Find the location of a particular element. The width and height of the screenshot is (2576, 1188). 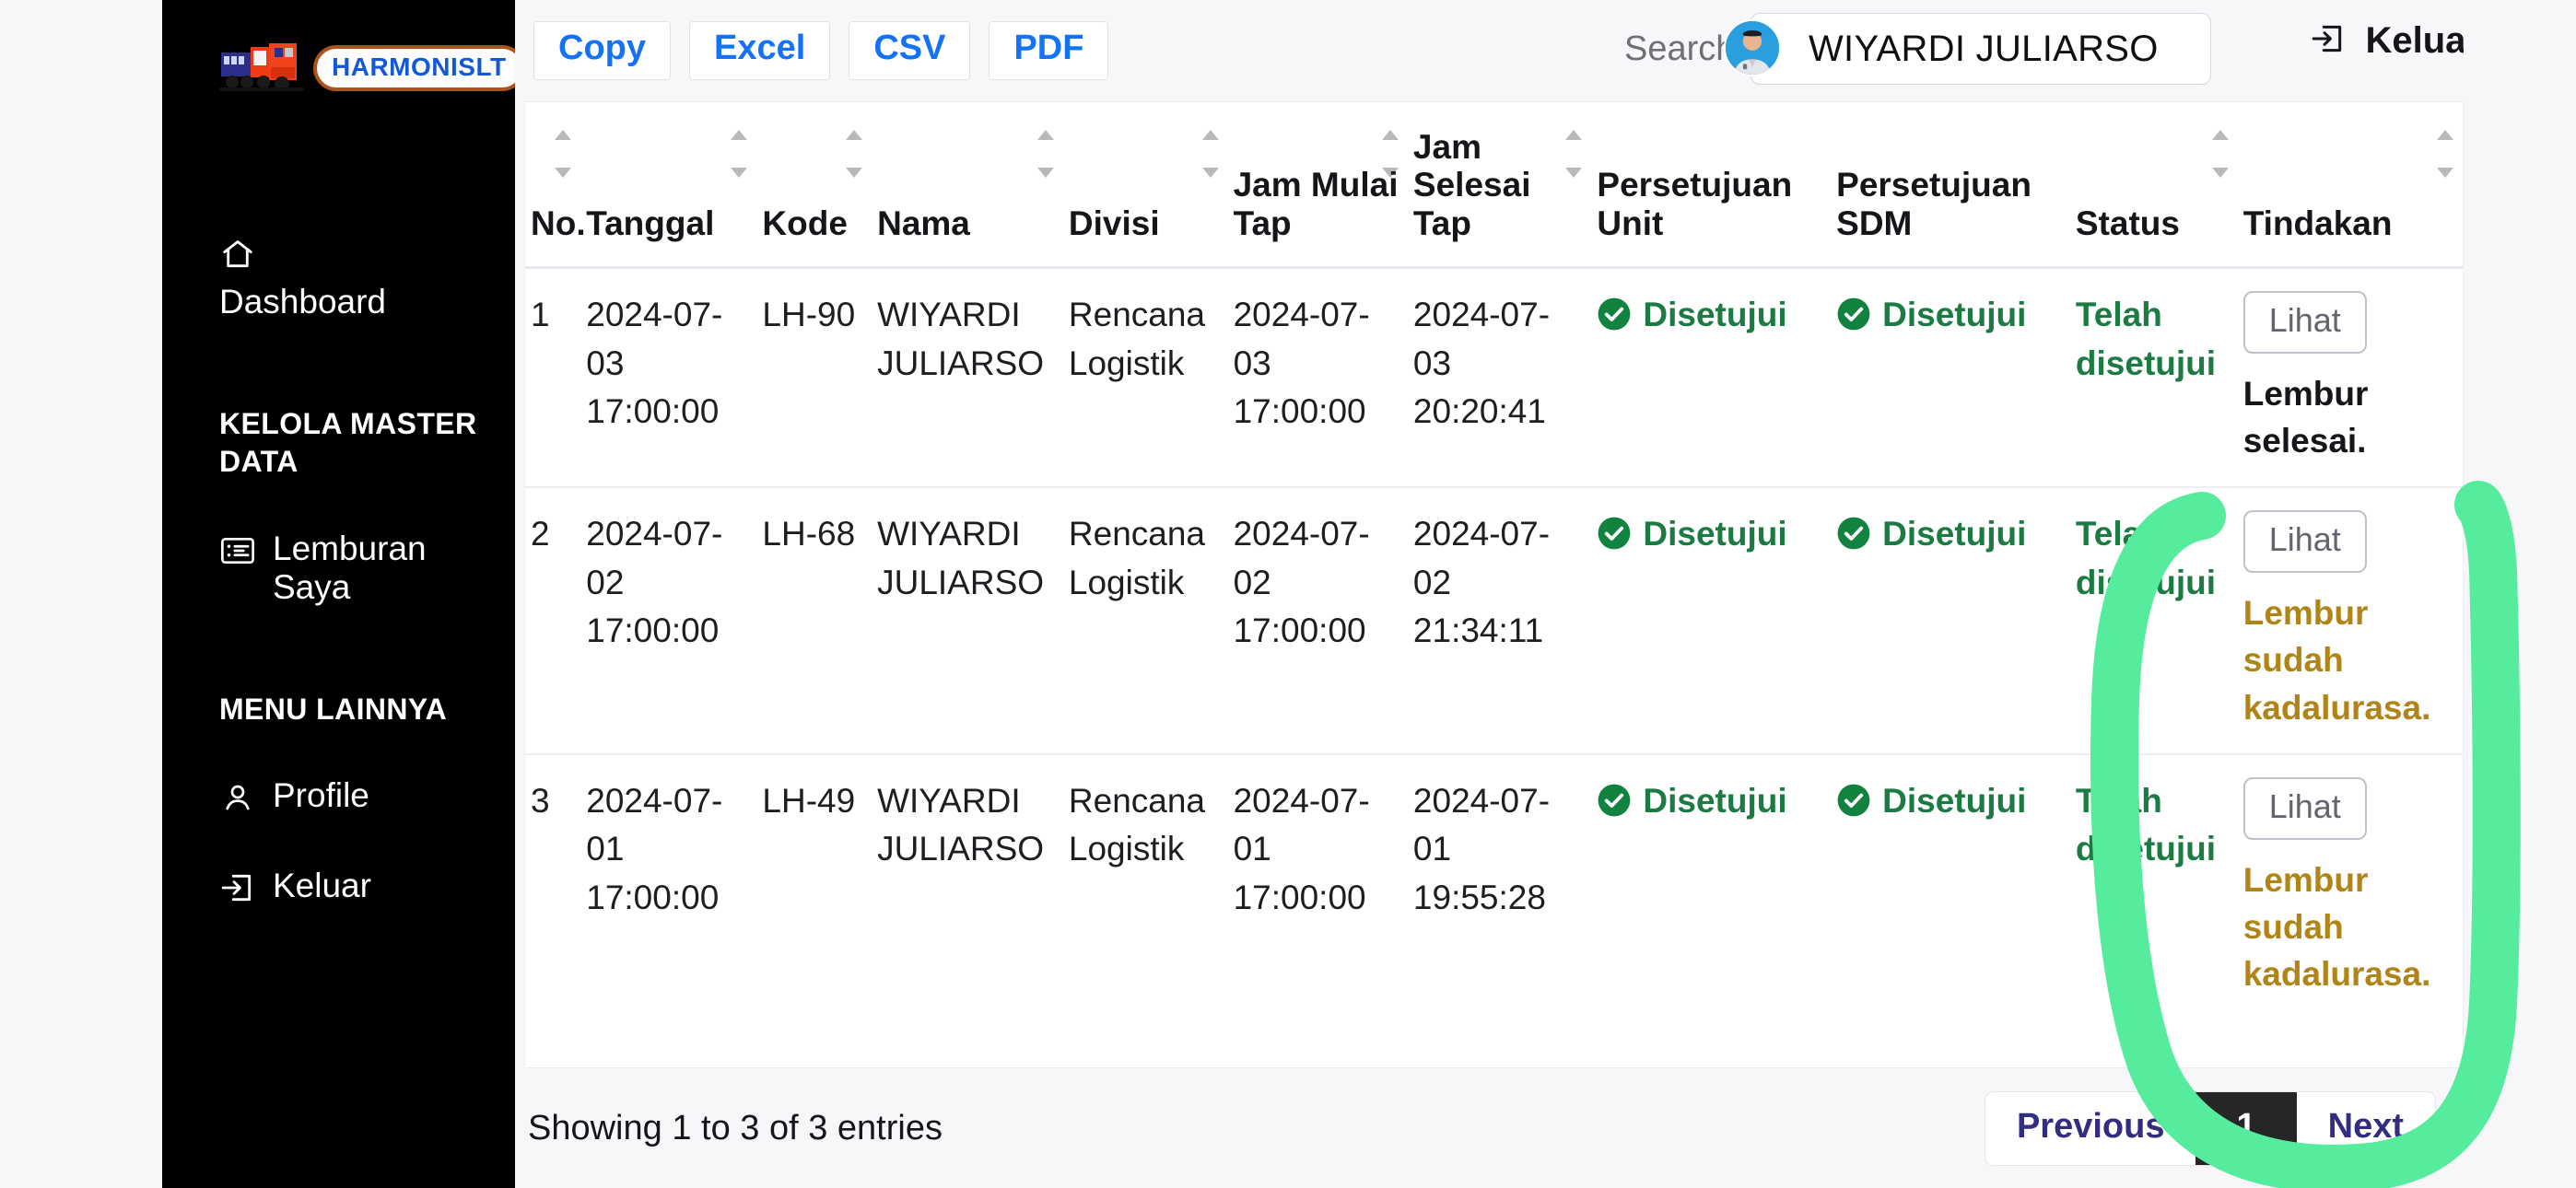

cell-tindakan: Lihat Lembur sudah kadalurasa. is located at coordinates (2350, 621).